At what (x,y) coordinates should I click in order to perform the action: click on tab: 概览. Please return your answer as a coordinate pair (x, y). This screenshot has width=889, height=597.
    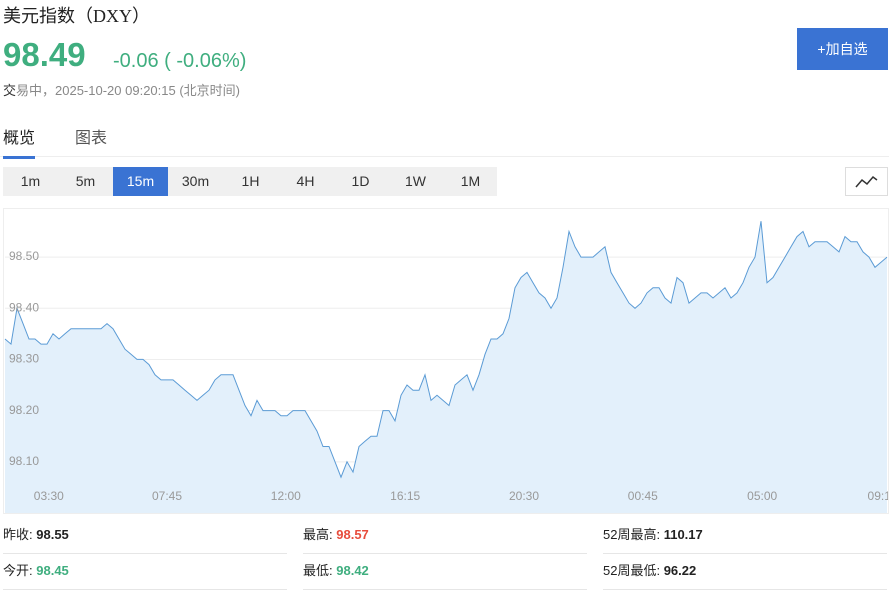
    Looking at the image, I should click on (19, 141).